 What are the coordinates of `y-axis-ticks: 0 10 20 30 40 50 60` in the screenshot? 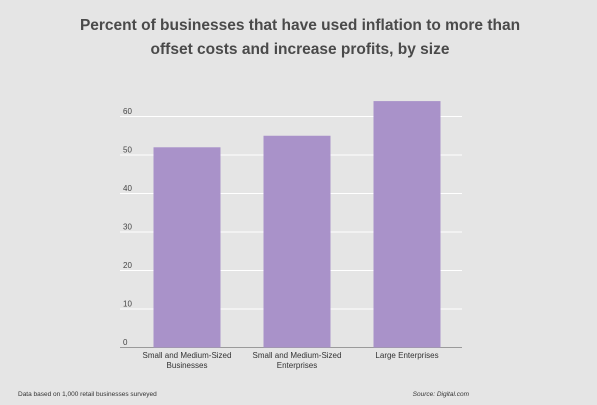 It's located at (127, 227).